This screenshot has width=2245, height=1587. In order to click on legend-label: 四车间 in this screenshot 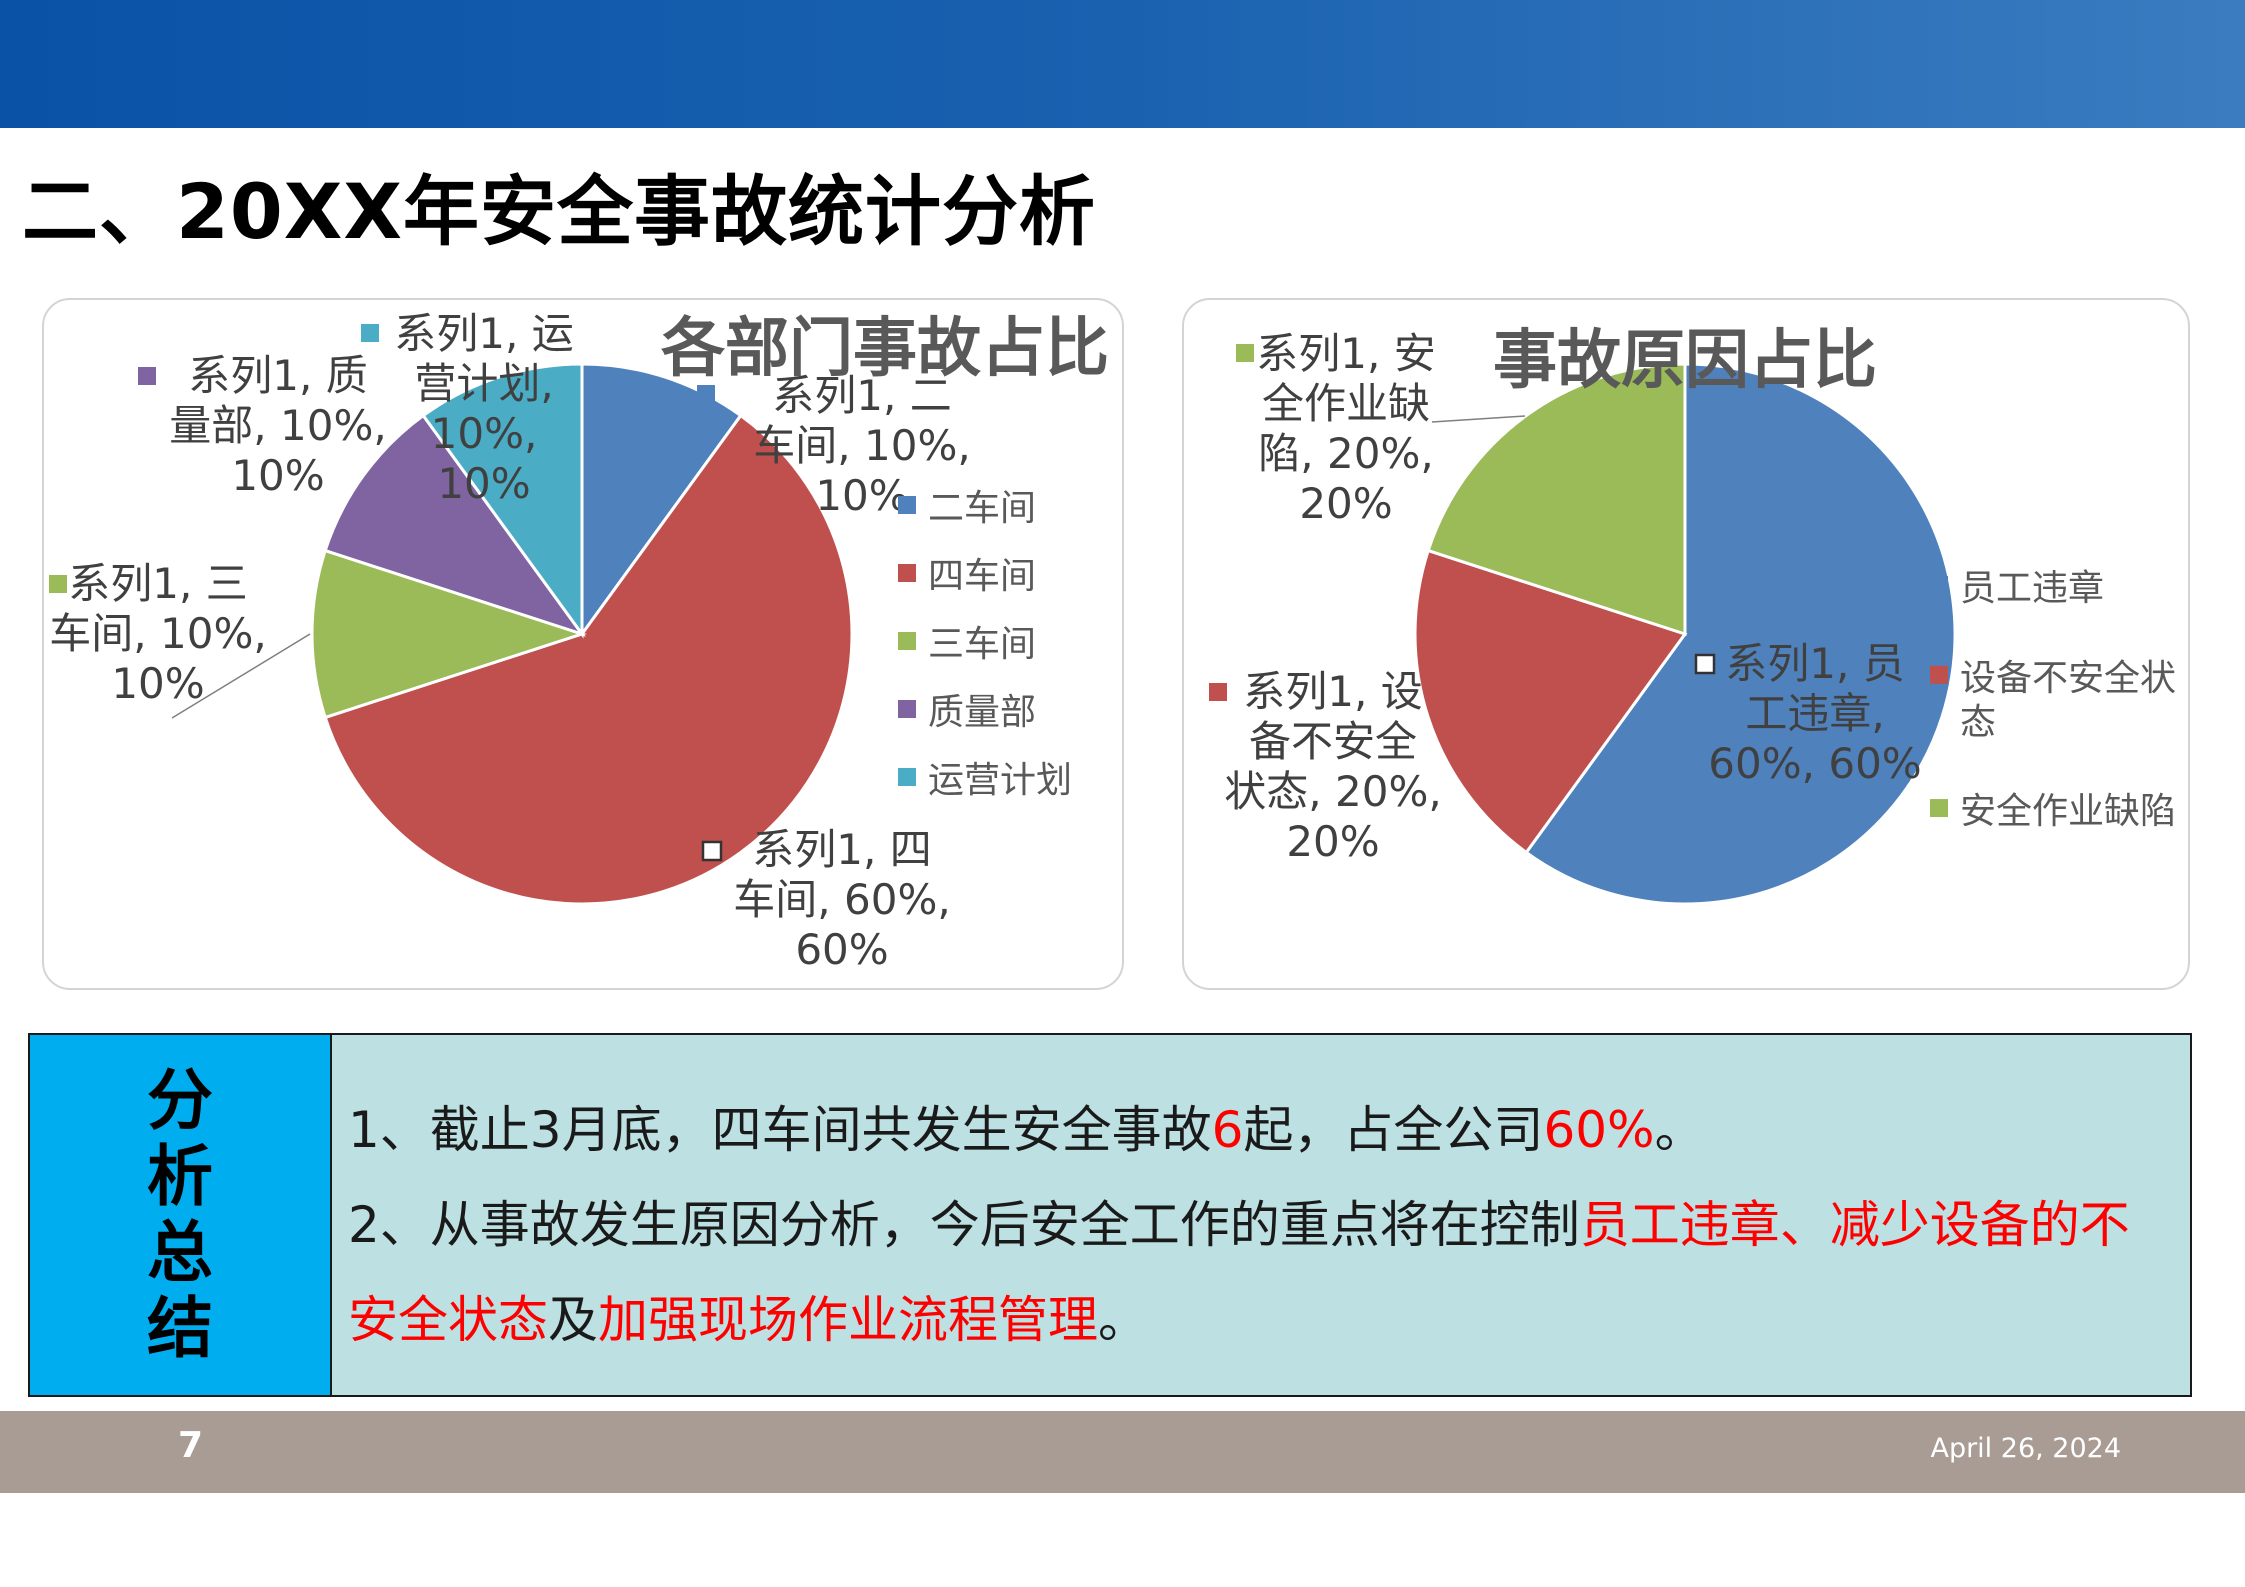, I will do `click(982, 576)`.